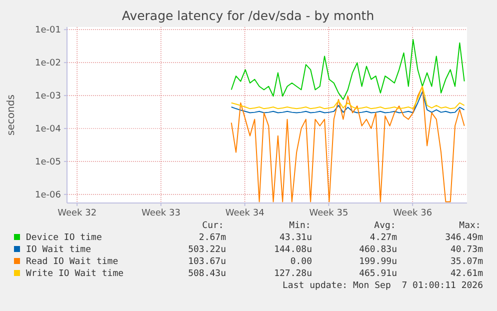  What do you see at coordinates (412, 213) in the screenshot?
I see `x-tick-label: Week 36` at bounding box center [412, 213].